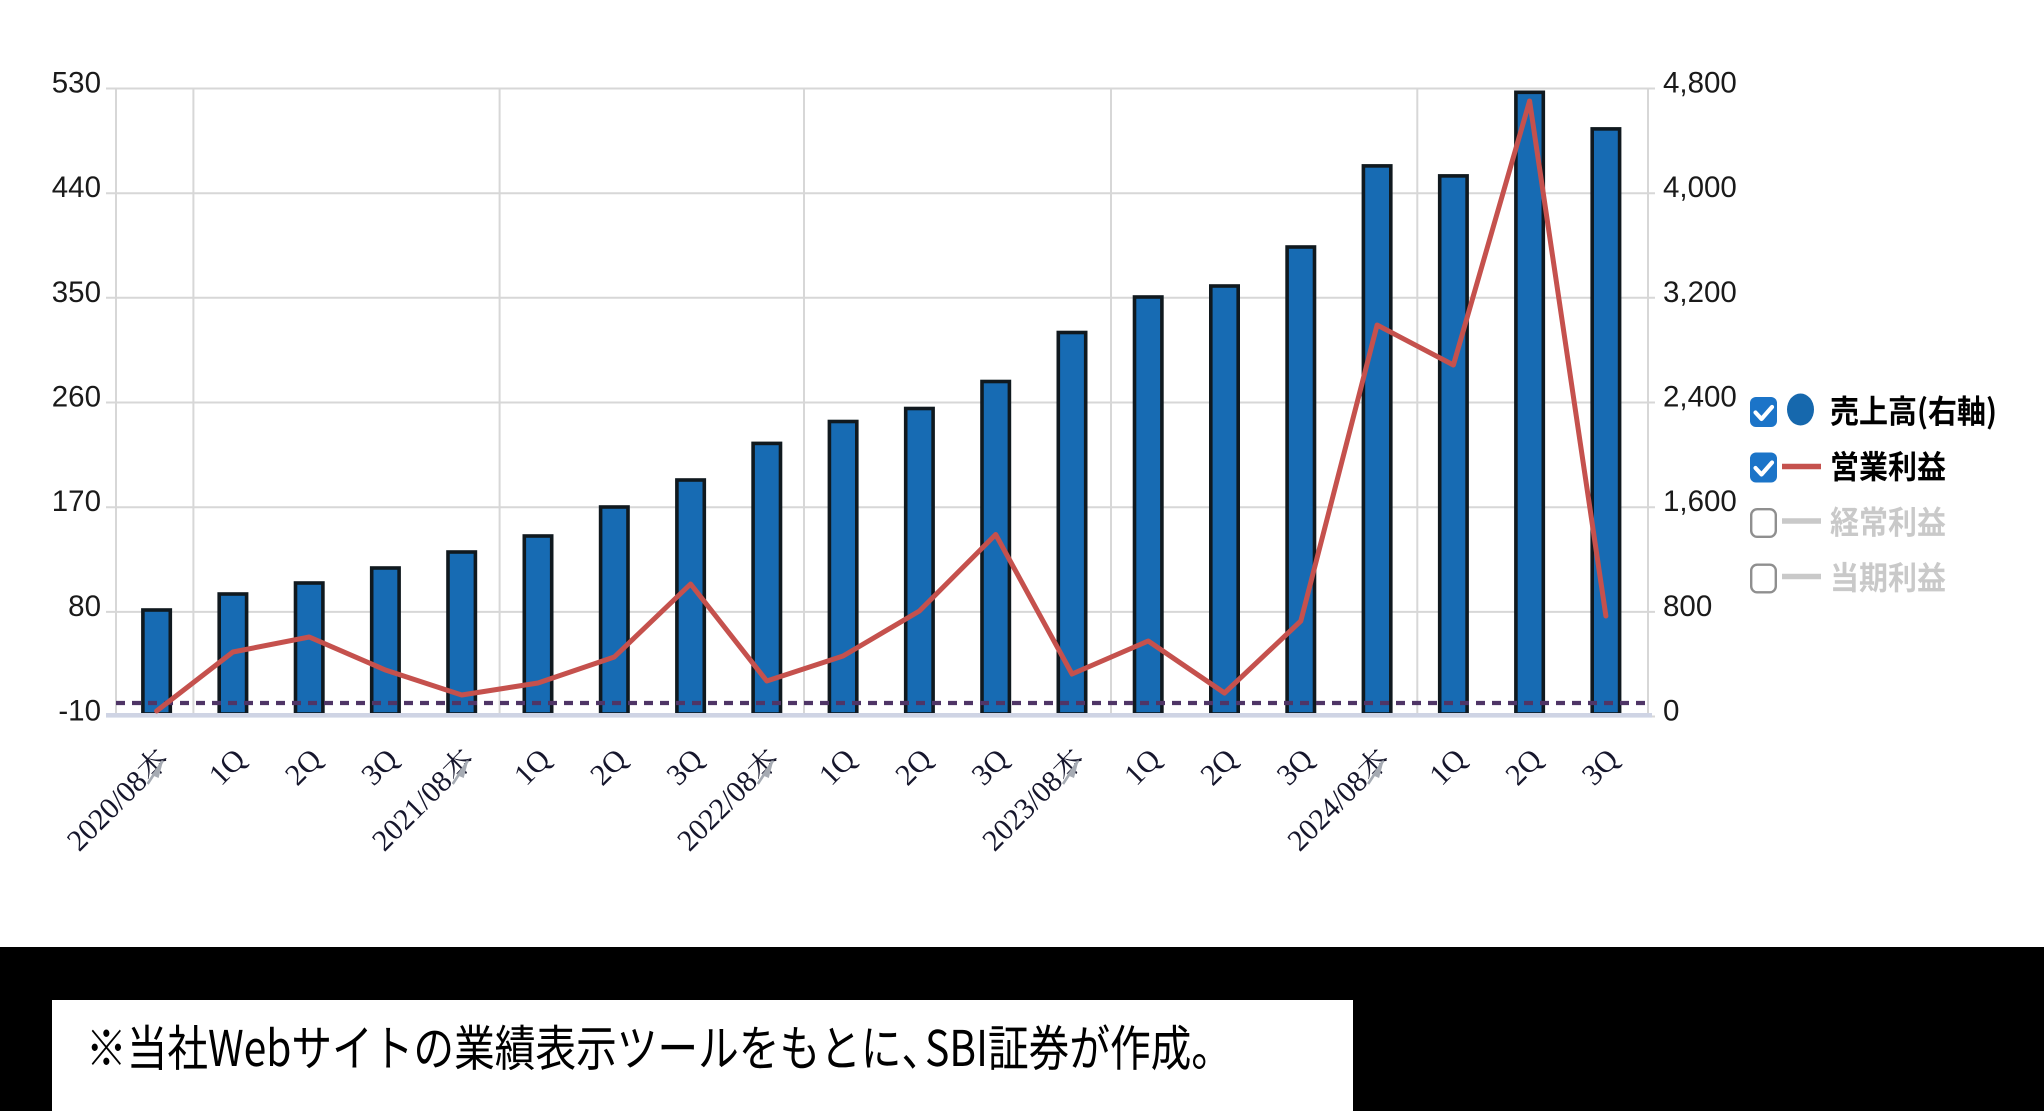 The height and width of the screenshot is (1116, 2044). I want to click on svg-text: 3,200, so click(1700, 292).